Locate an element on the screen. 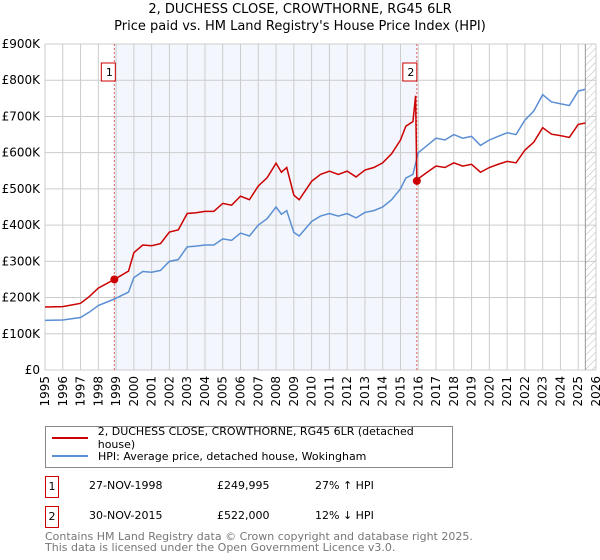 Image resolution: width=600 pixels, height=560 pixels. x-tick-label: 2008 is located at coordinates (276, 391).